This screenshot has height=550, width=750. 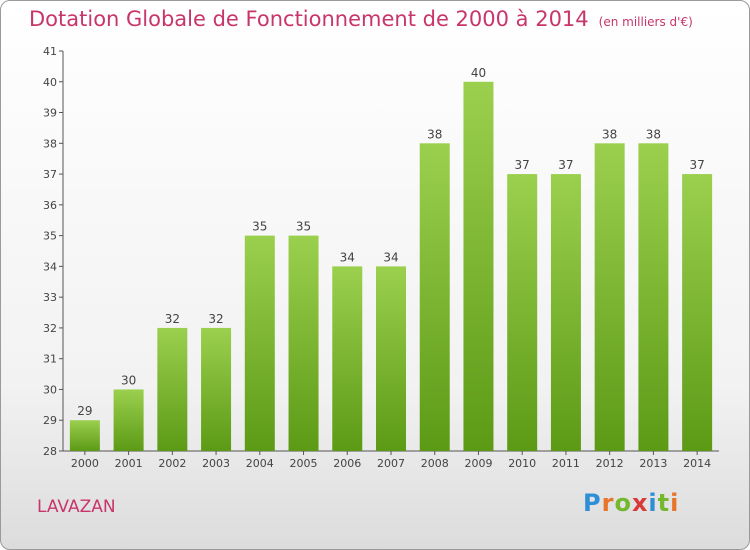 What do you see at coordinates (434, 297) in the screenshot?
I see `bar-2008` at bounding box center [434, 297].